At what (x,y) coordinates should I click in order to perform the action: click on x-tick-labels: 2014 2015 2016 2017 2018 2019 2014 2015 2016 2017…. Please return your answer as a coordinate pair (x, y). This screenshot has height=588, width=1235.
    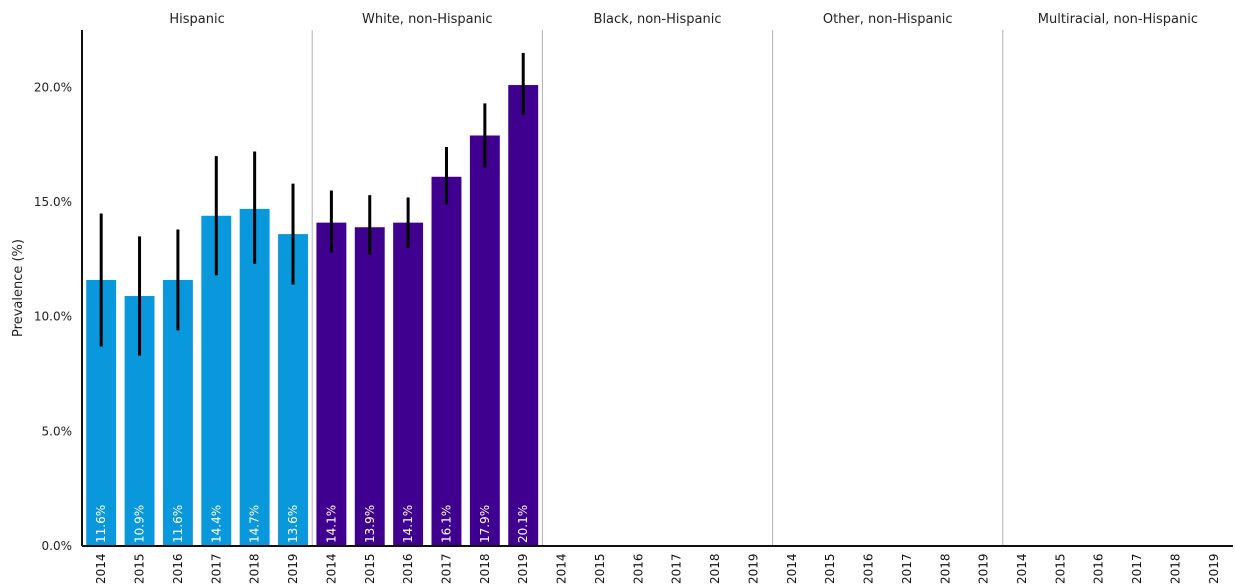
    Looking at the image, I should click on (657, 568).